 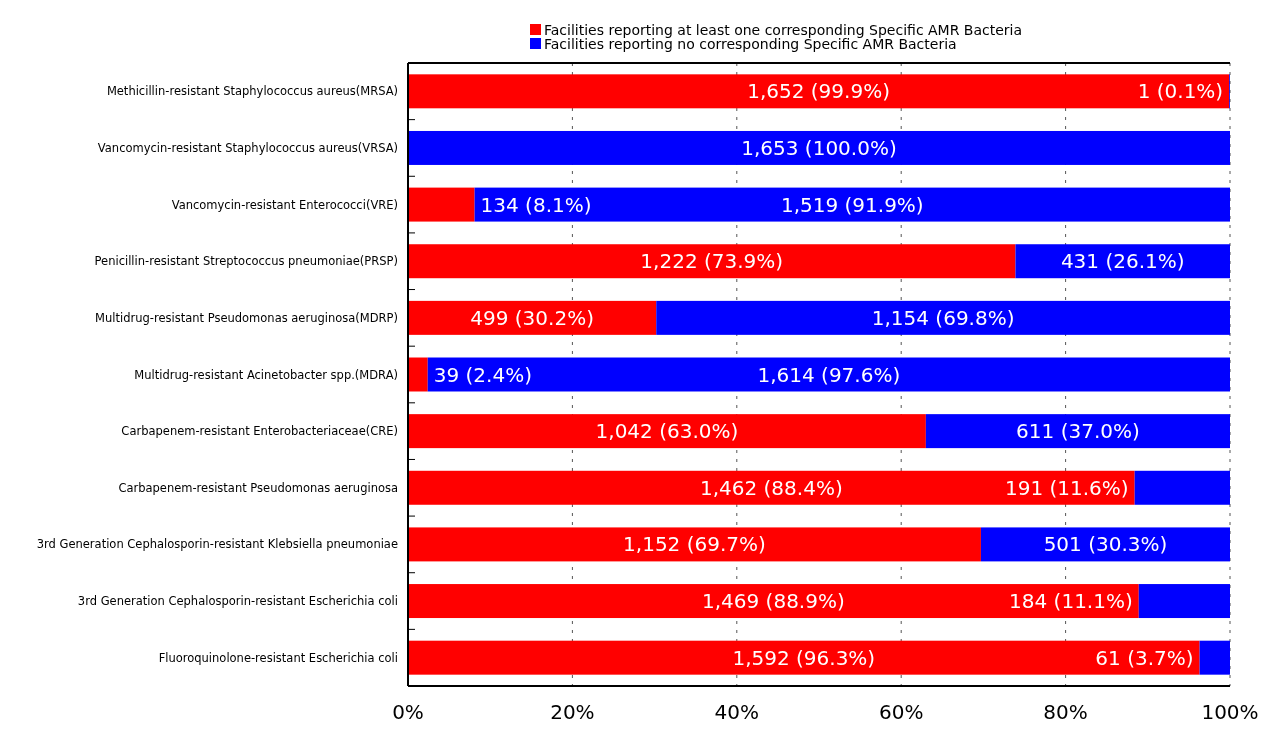 I want to click on data-label: 1,462 (88.4%), so click(x=771, y=487).